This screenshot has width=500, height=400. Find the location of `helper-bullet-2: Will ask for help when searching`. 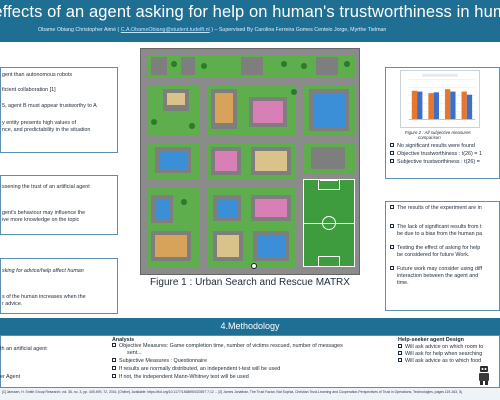

helper-bullet-2: Will ask for help when searching is located at coordinates (440, 354).